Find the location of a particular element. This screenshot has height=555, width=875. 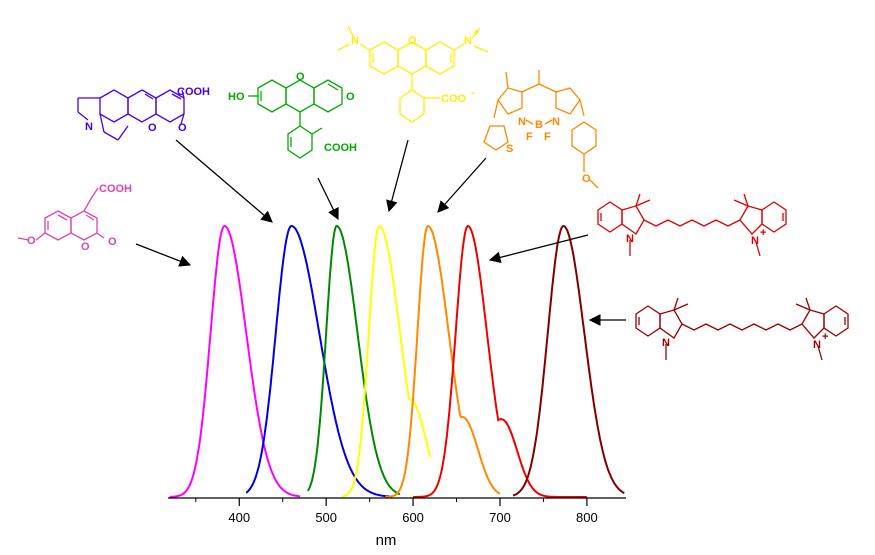

mol2-cooh: COOH is located at coordinates (193, 92).